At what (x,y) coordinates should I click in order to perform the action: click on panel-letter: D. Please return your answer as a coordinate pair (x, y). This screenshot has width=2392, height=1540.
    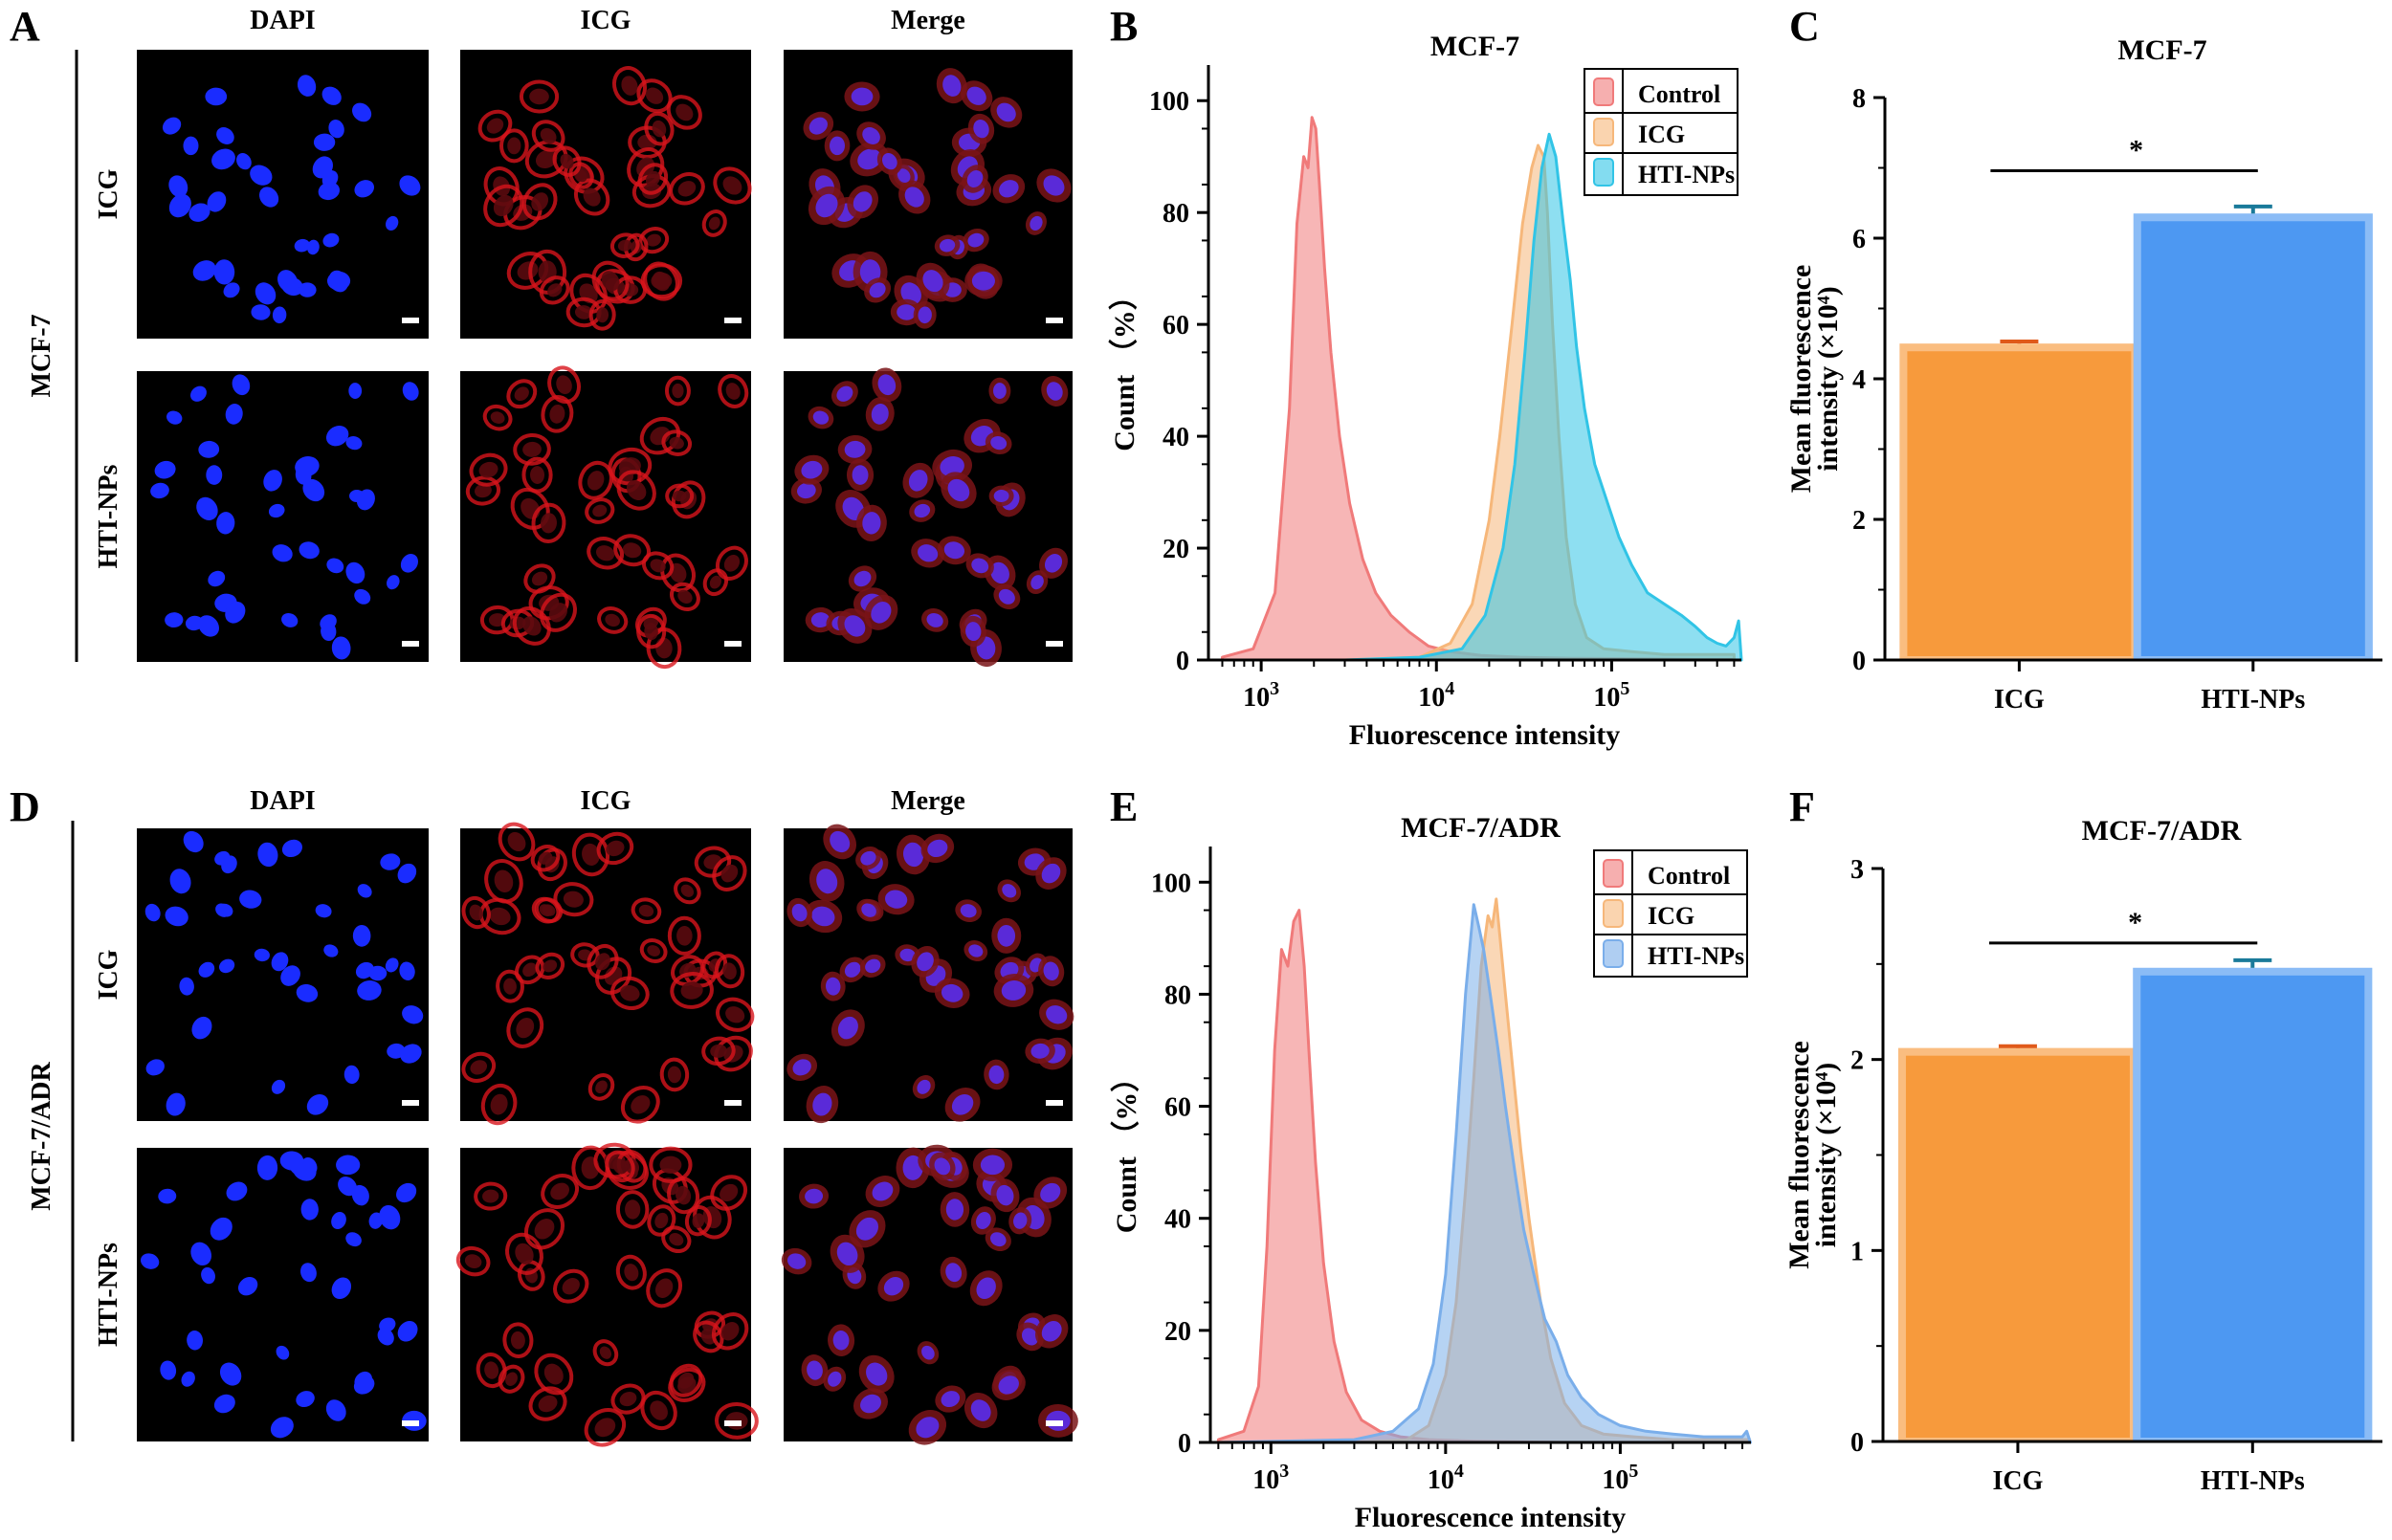
    Looking at the image, I should click on (25, 806).